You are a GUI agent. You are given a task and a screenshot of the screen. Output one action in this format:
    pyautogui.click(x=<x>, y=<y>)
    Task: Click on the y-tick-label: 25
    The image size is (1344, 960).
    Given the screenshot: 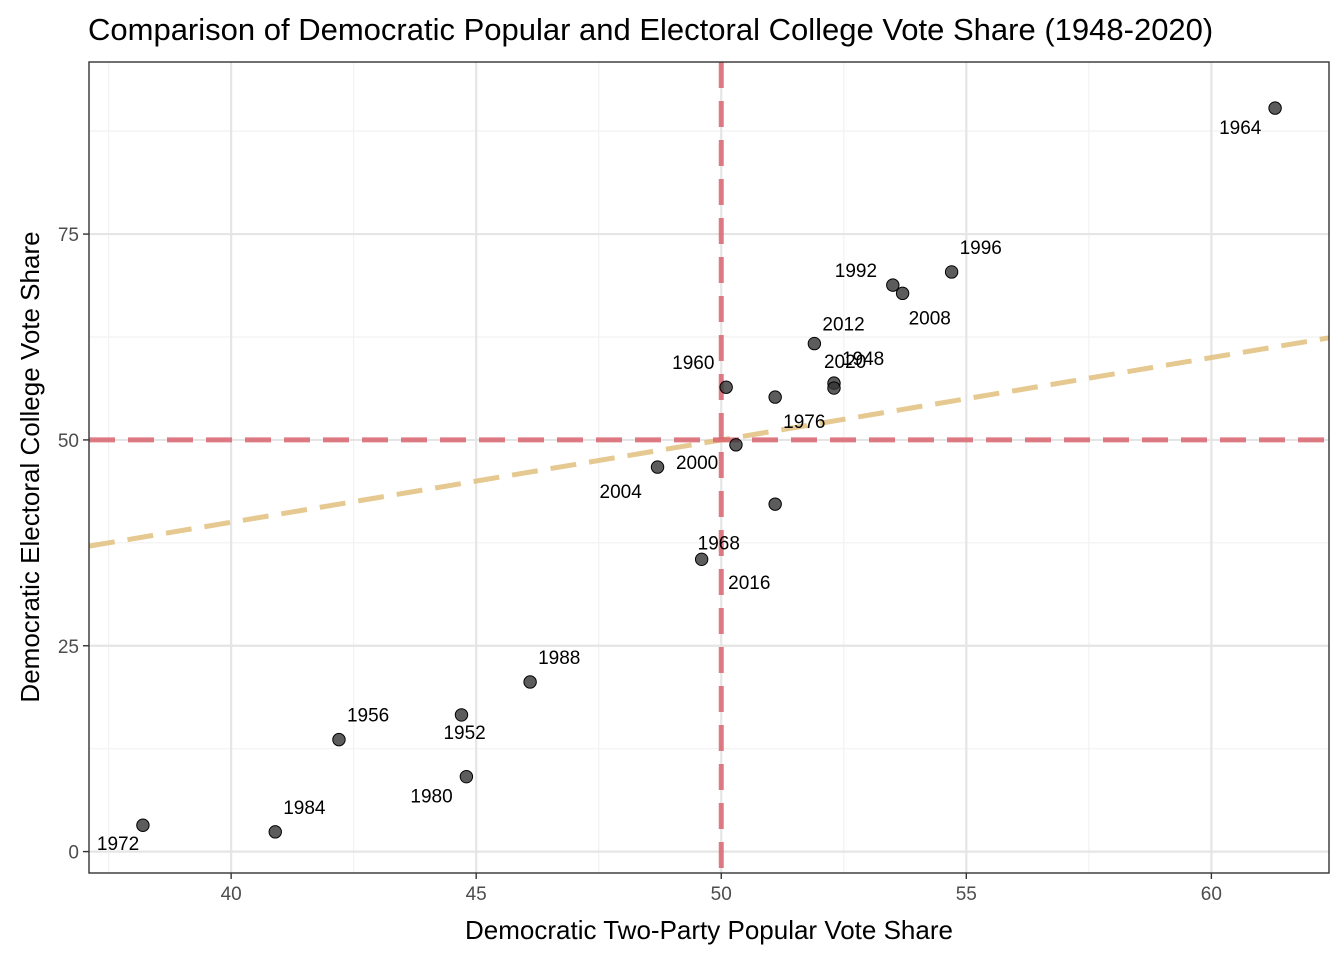 What is the action you would take?
    pyautogui.click(x=68, y=647)
    